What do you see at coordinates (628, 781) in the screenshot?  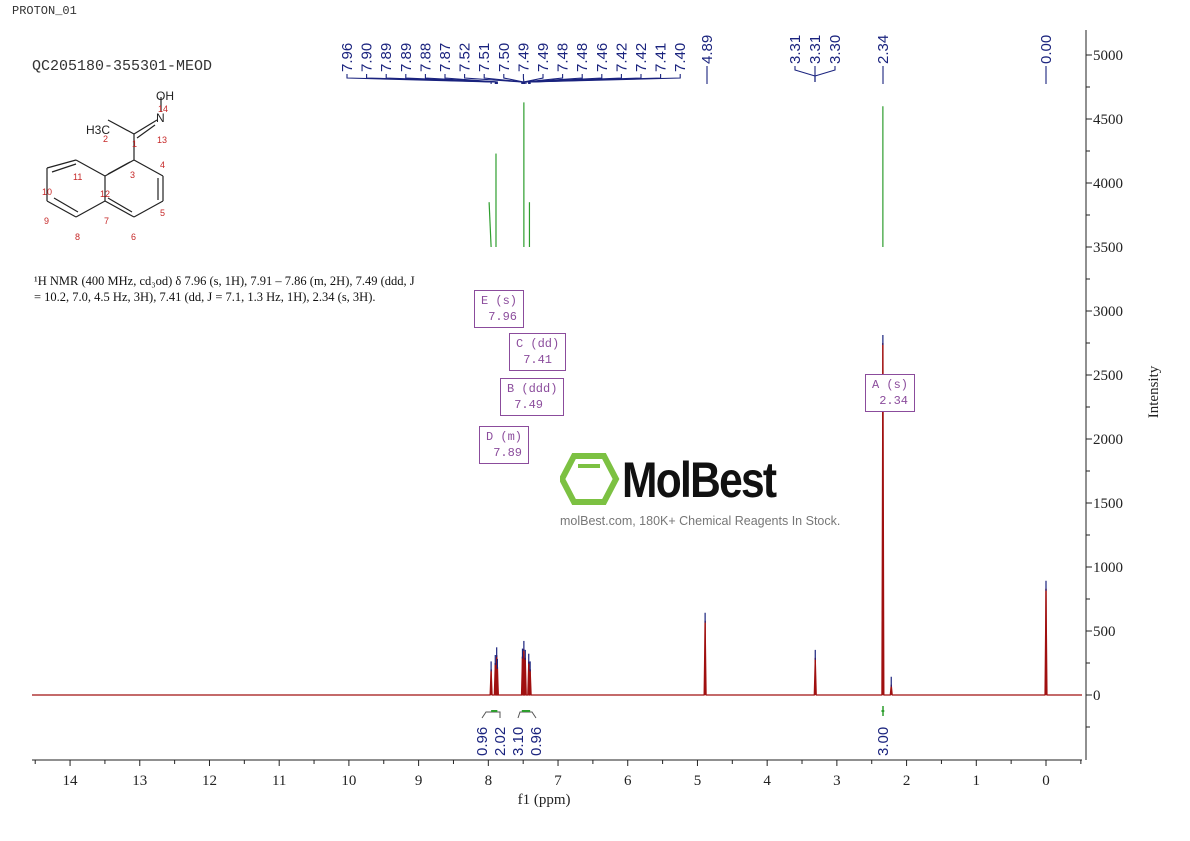 I see `x-tick-label: 6` at bounding box center [628, 781].